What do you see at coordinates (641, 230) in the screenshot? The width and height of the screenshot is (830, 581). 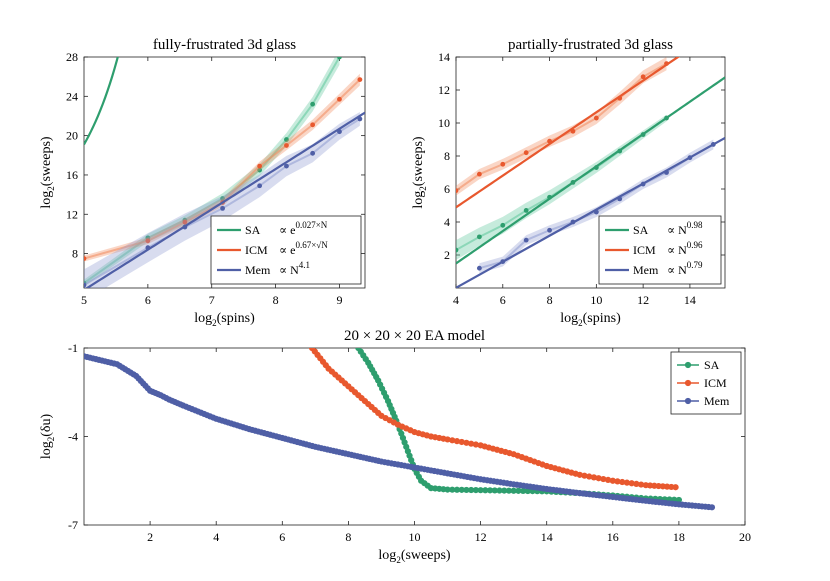 I see `legend-label: SA` at bounding box center [641, 230].